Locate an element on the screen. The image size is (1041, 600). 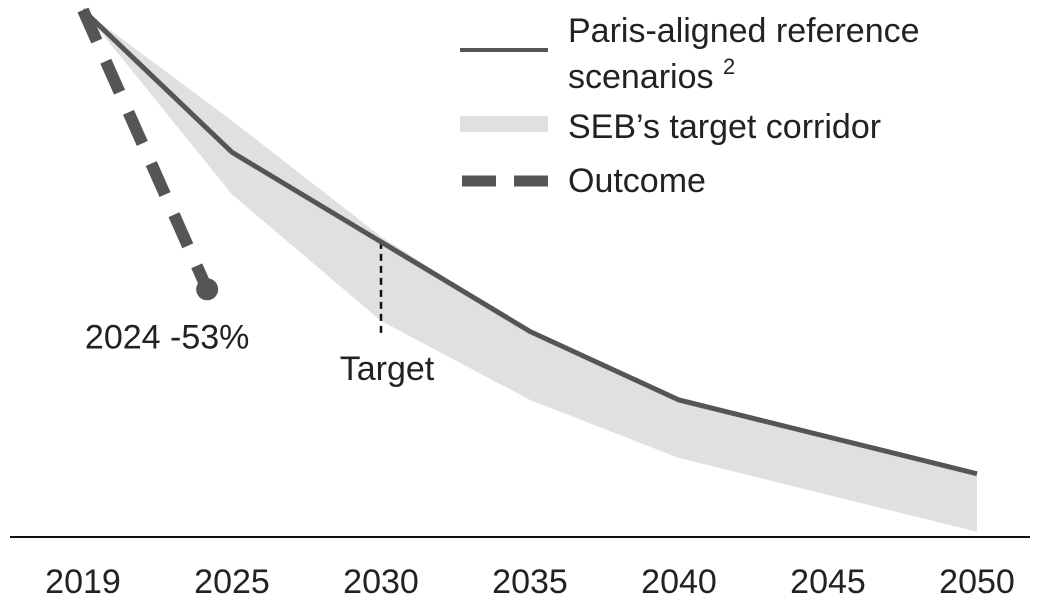
annotation: Target is located at coordinates (387, 369).